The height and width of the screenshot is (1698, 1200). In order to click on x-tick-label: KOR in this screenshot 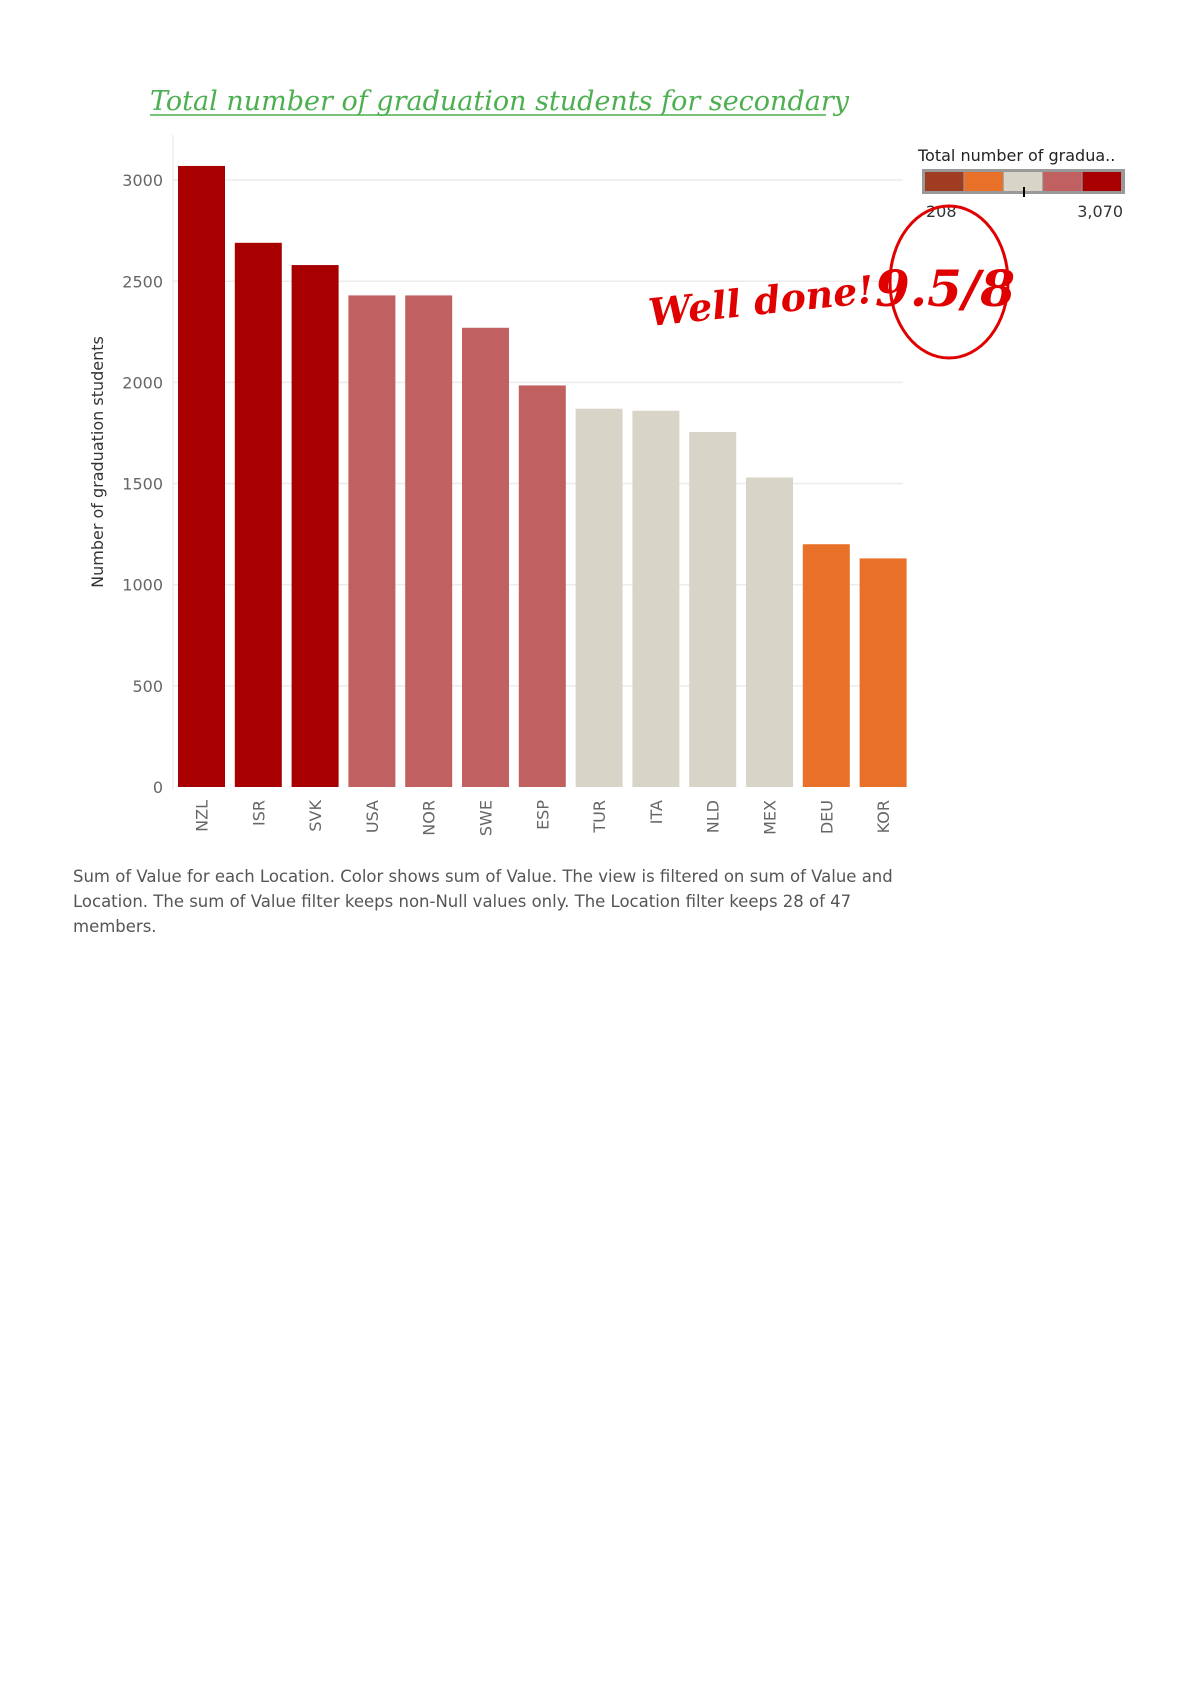, I will do `click(883, 816)`.